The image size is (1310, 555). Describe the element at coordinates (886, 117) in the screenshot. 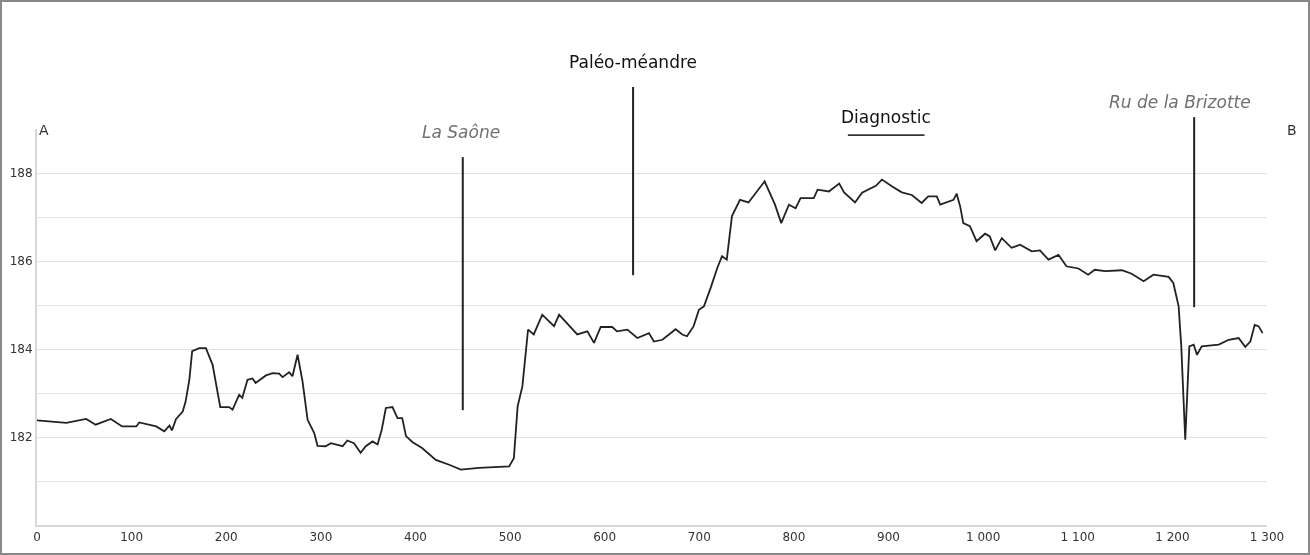

I see `series-label: Diagnostic` at that location.